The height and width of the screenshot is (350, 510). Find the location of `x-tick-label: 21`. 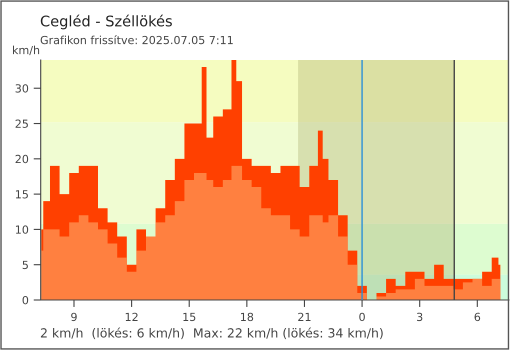

x-tick-label: 21 is located at coordinates (304, 316).